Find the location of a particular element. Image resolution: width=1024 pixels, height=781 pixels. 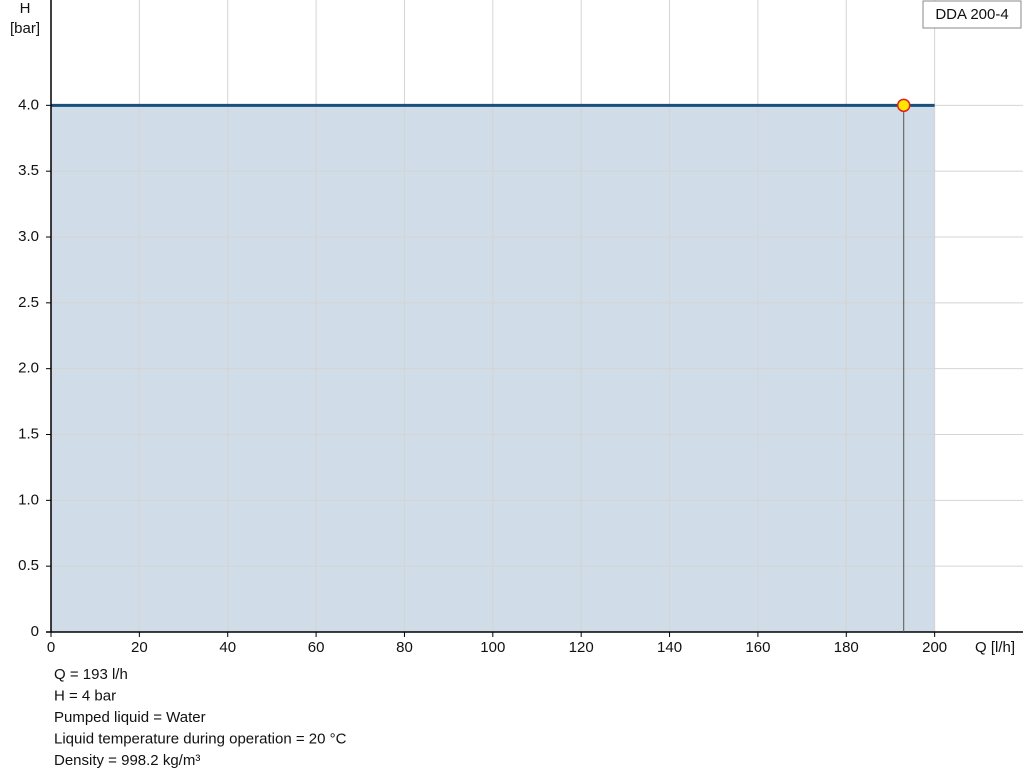

y-axis-label: [bar] is located at coordinates (25, 28).